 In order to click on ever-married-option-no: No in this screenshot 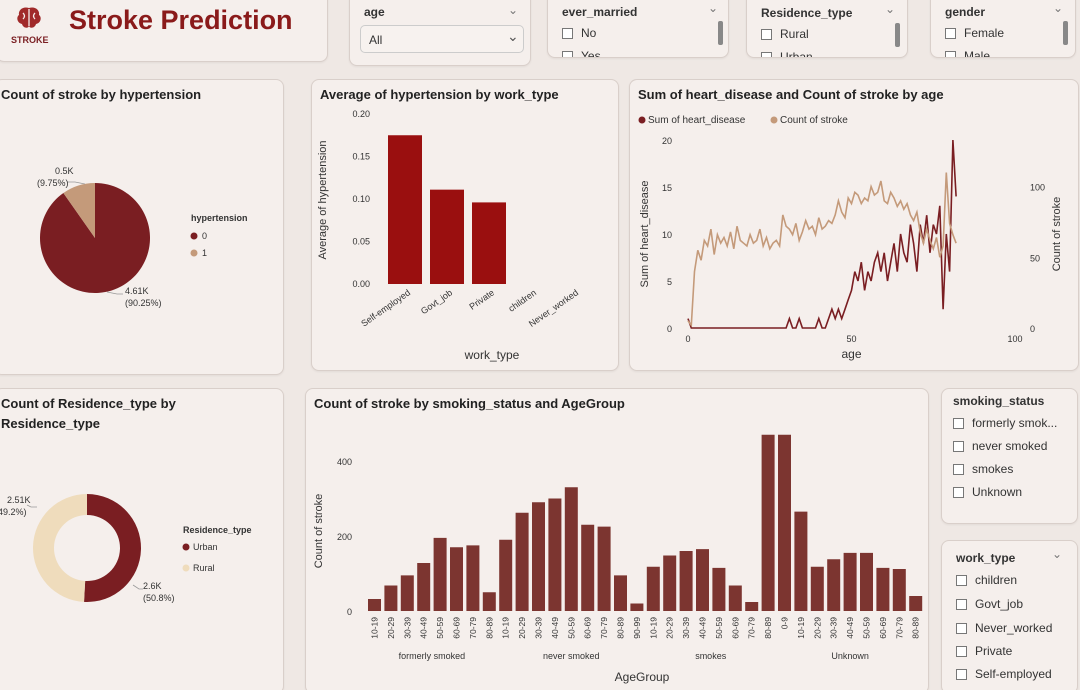, I will do `click(579, 33)`.